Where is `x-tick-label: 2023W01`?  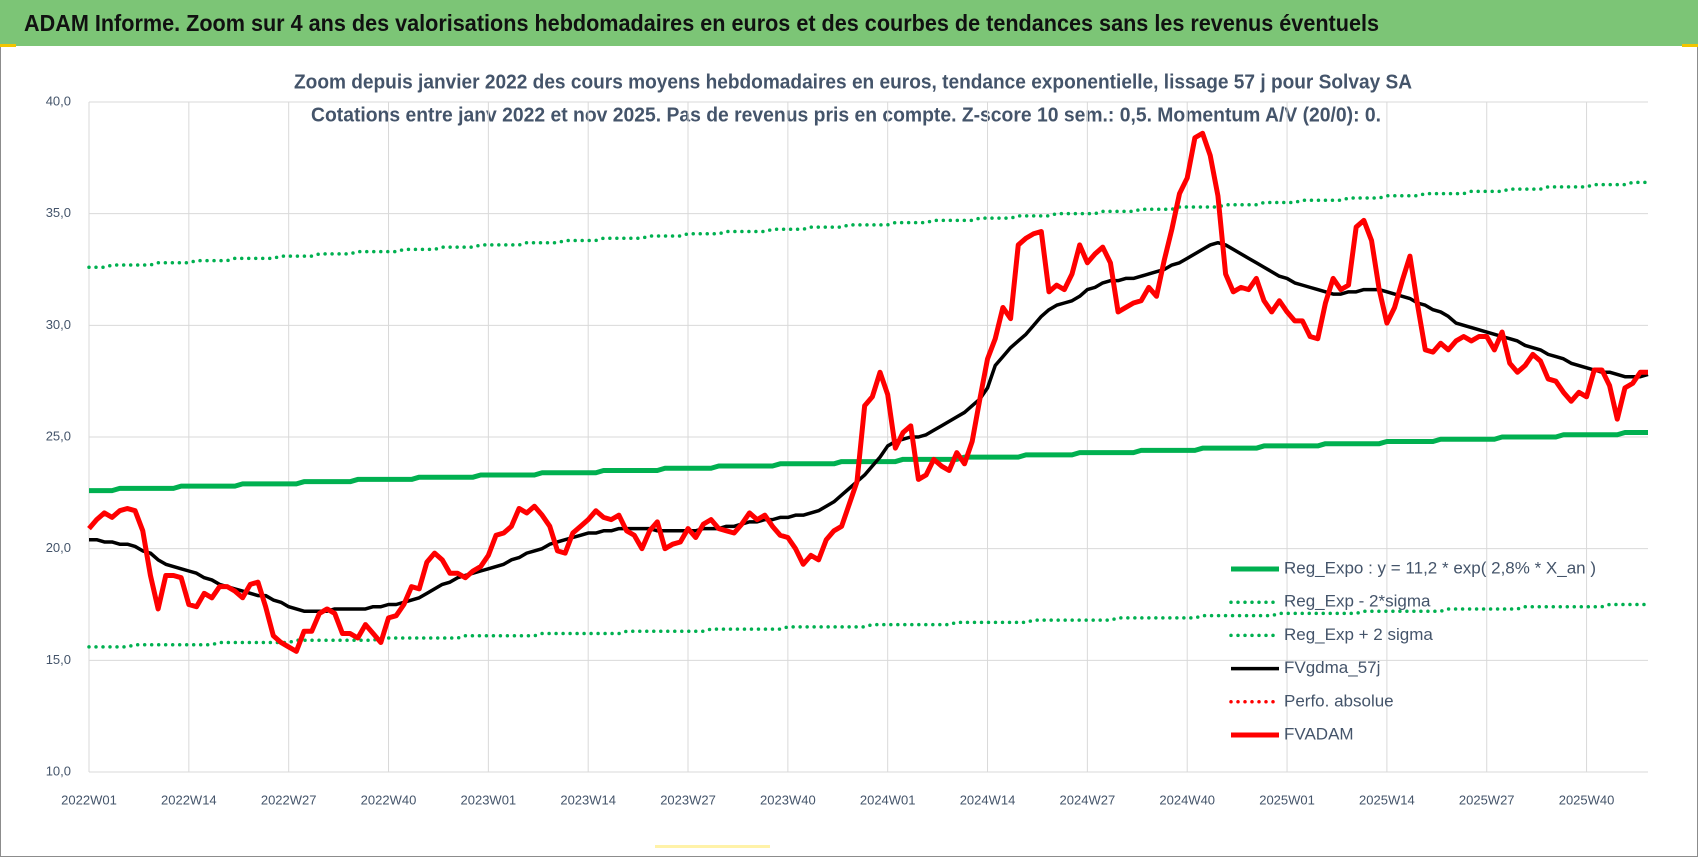 x-tick-label: 2023W01 is located at coordinates (489, 799).